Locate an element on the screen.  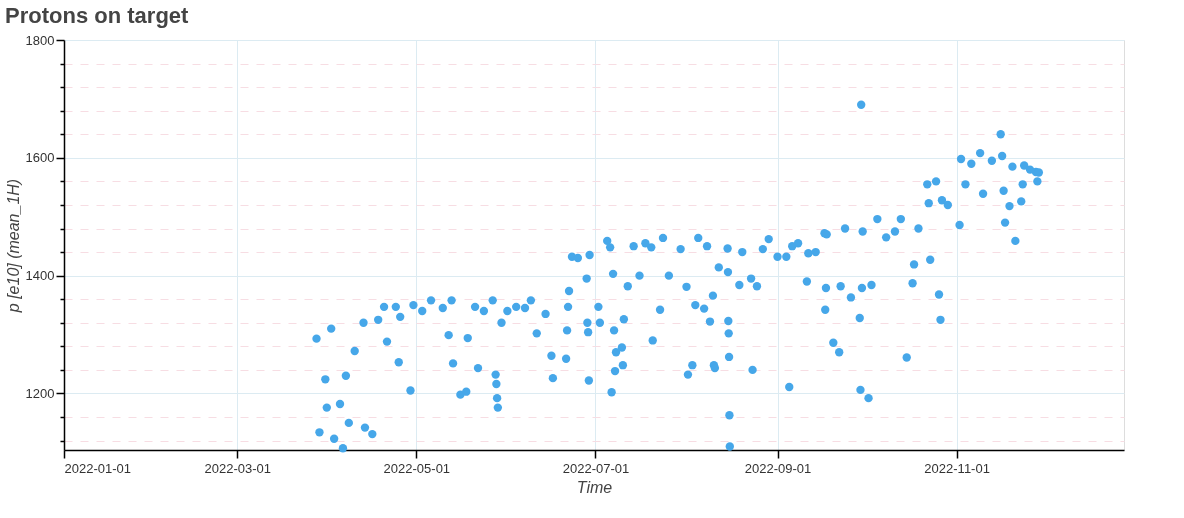
x-tick-label: 2022-07-01 is located at coordinates (596, 468).